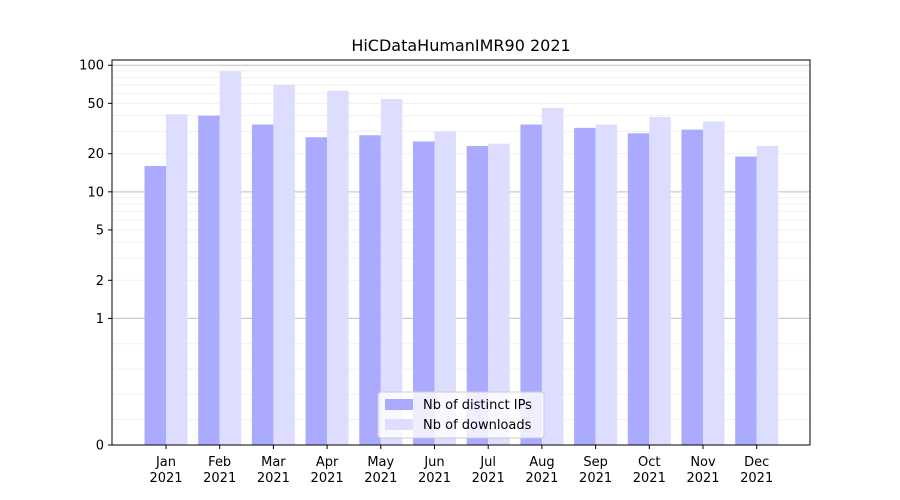 The height and width of the screenshot is (500, 900). I want to click on legend-label: Nb of downloads, so click(477, 425).